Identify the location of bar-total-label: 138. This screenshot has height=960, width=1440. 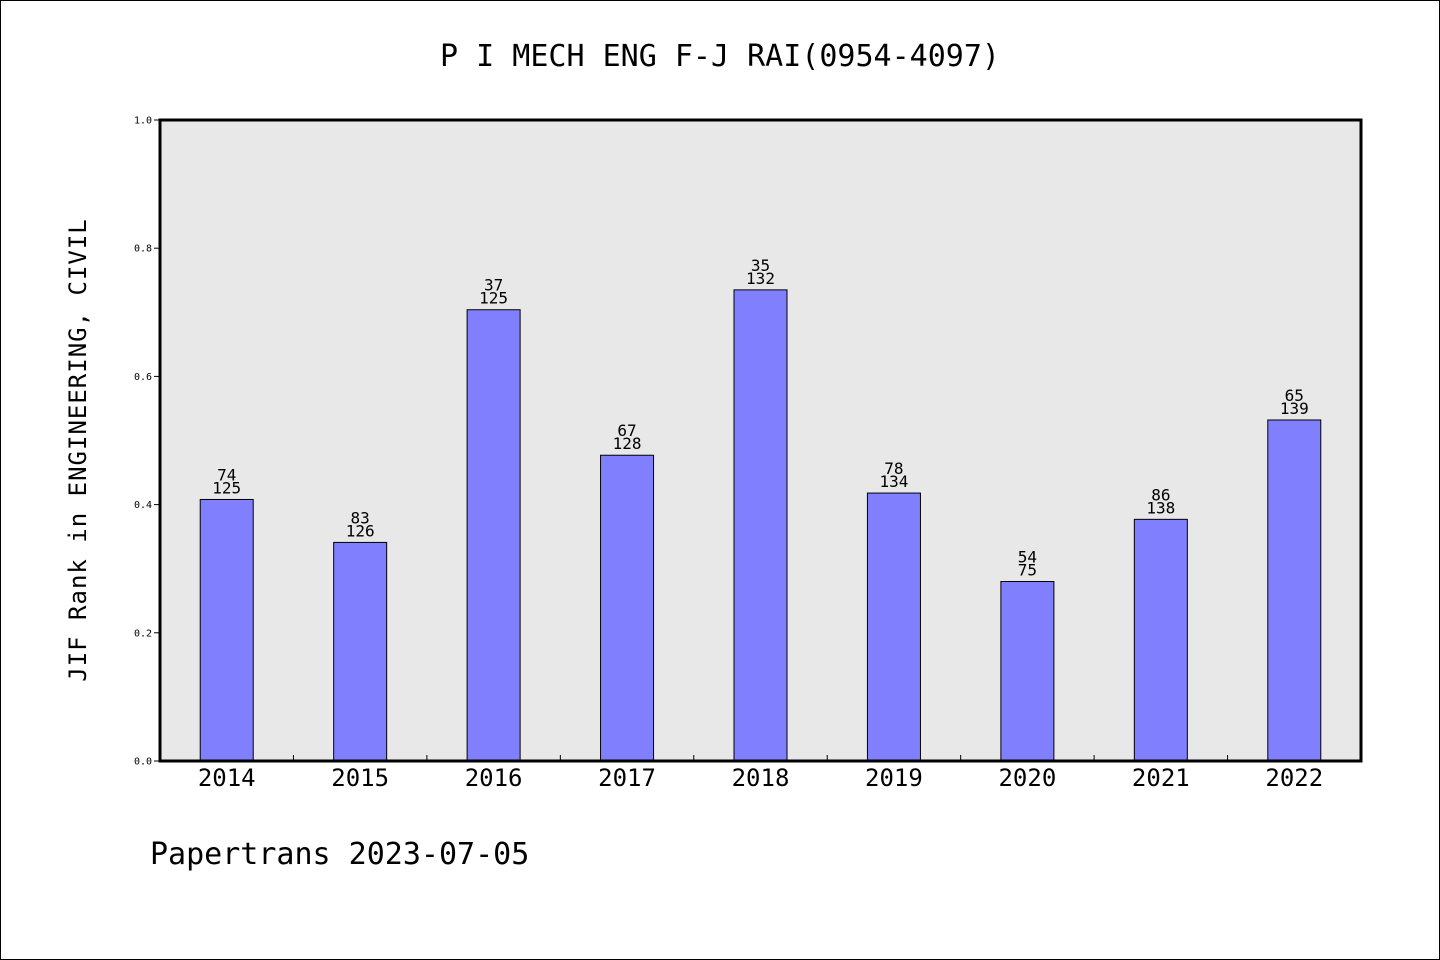
(1160, 507).